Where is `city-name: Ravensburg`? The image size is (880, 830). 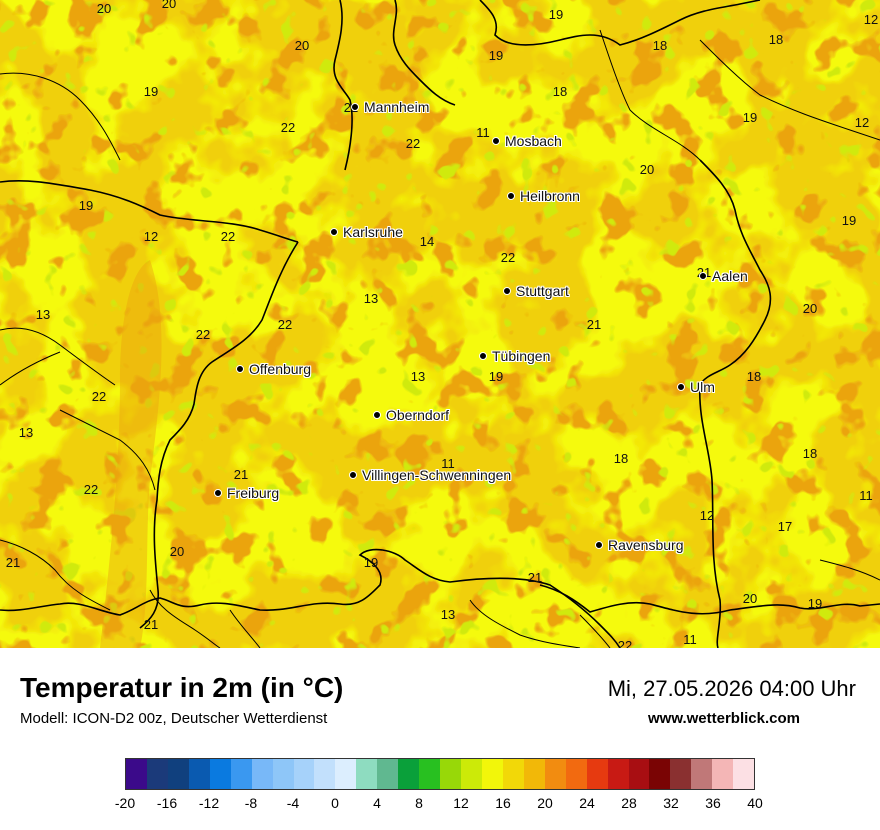
city-name: Ravensburg is located at coordinates (646, 545).